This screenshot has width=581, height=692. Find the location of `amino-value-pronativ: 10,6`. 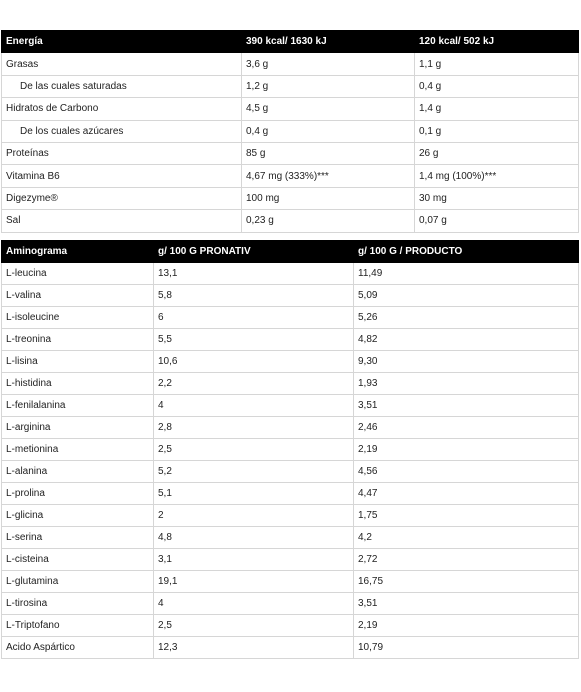

amino-value-pronativ: 10,6 is located at coordinates (253, 361).